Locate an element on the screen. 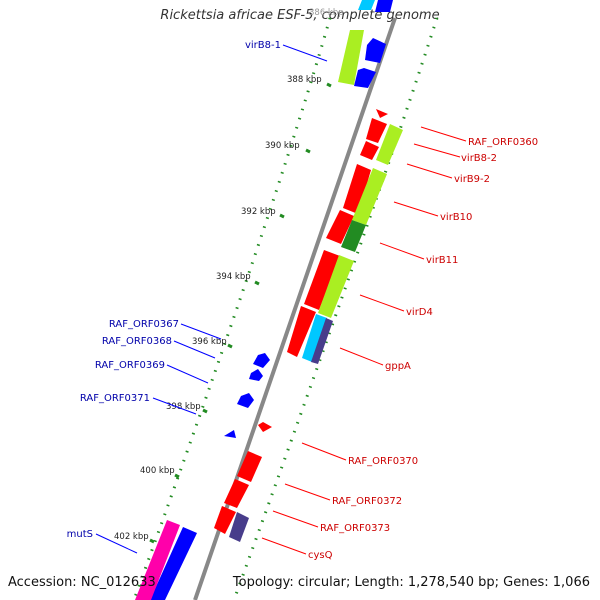 This screenshot has width=600, height=600. tick-label-396: 396 kbp is located at coordinates (209, 342).